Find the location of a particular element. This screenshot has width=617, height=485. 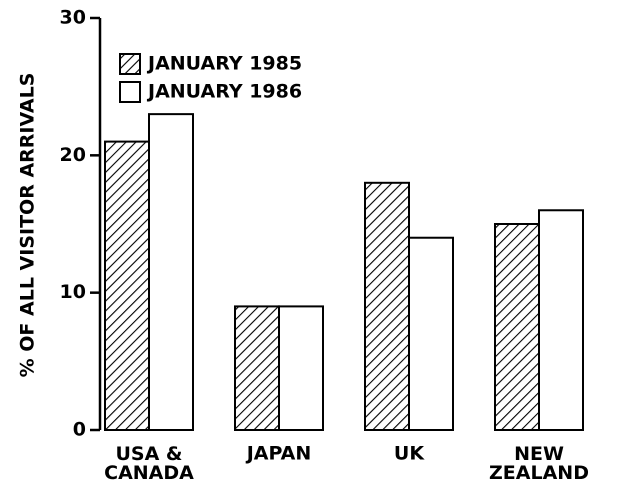

y-tick-label: 10 is located at coordinates (73, 292).